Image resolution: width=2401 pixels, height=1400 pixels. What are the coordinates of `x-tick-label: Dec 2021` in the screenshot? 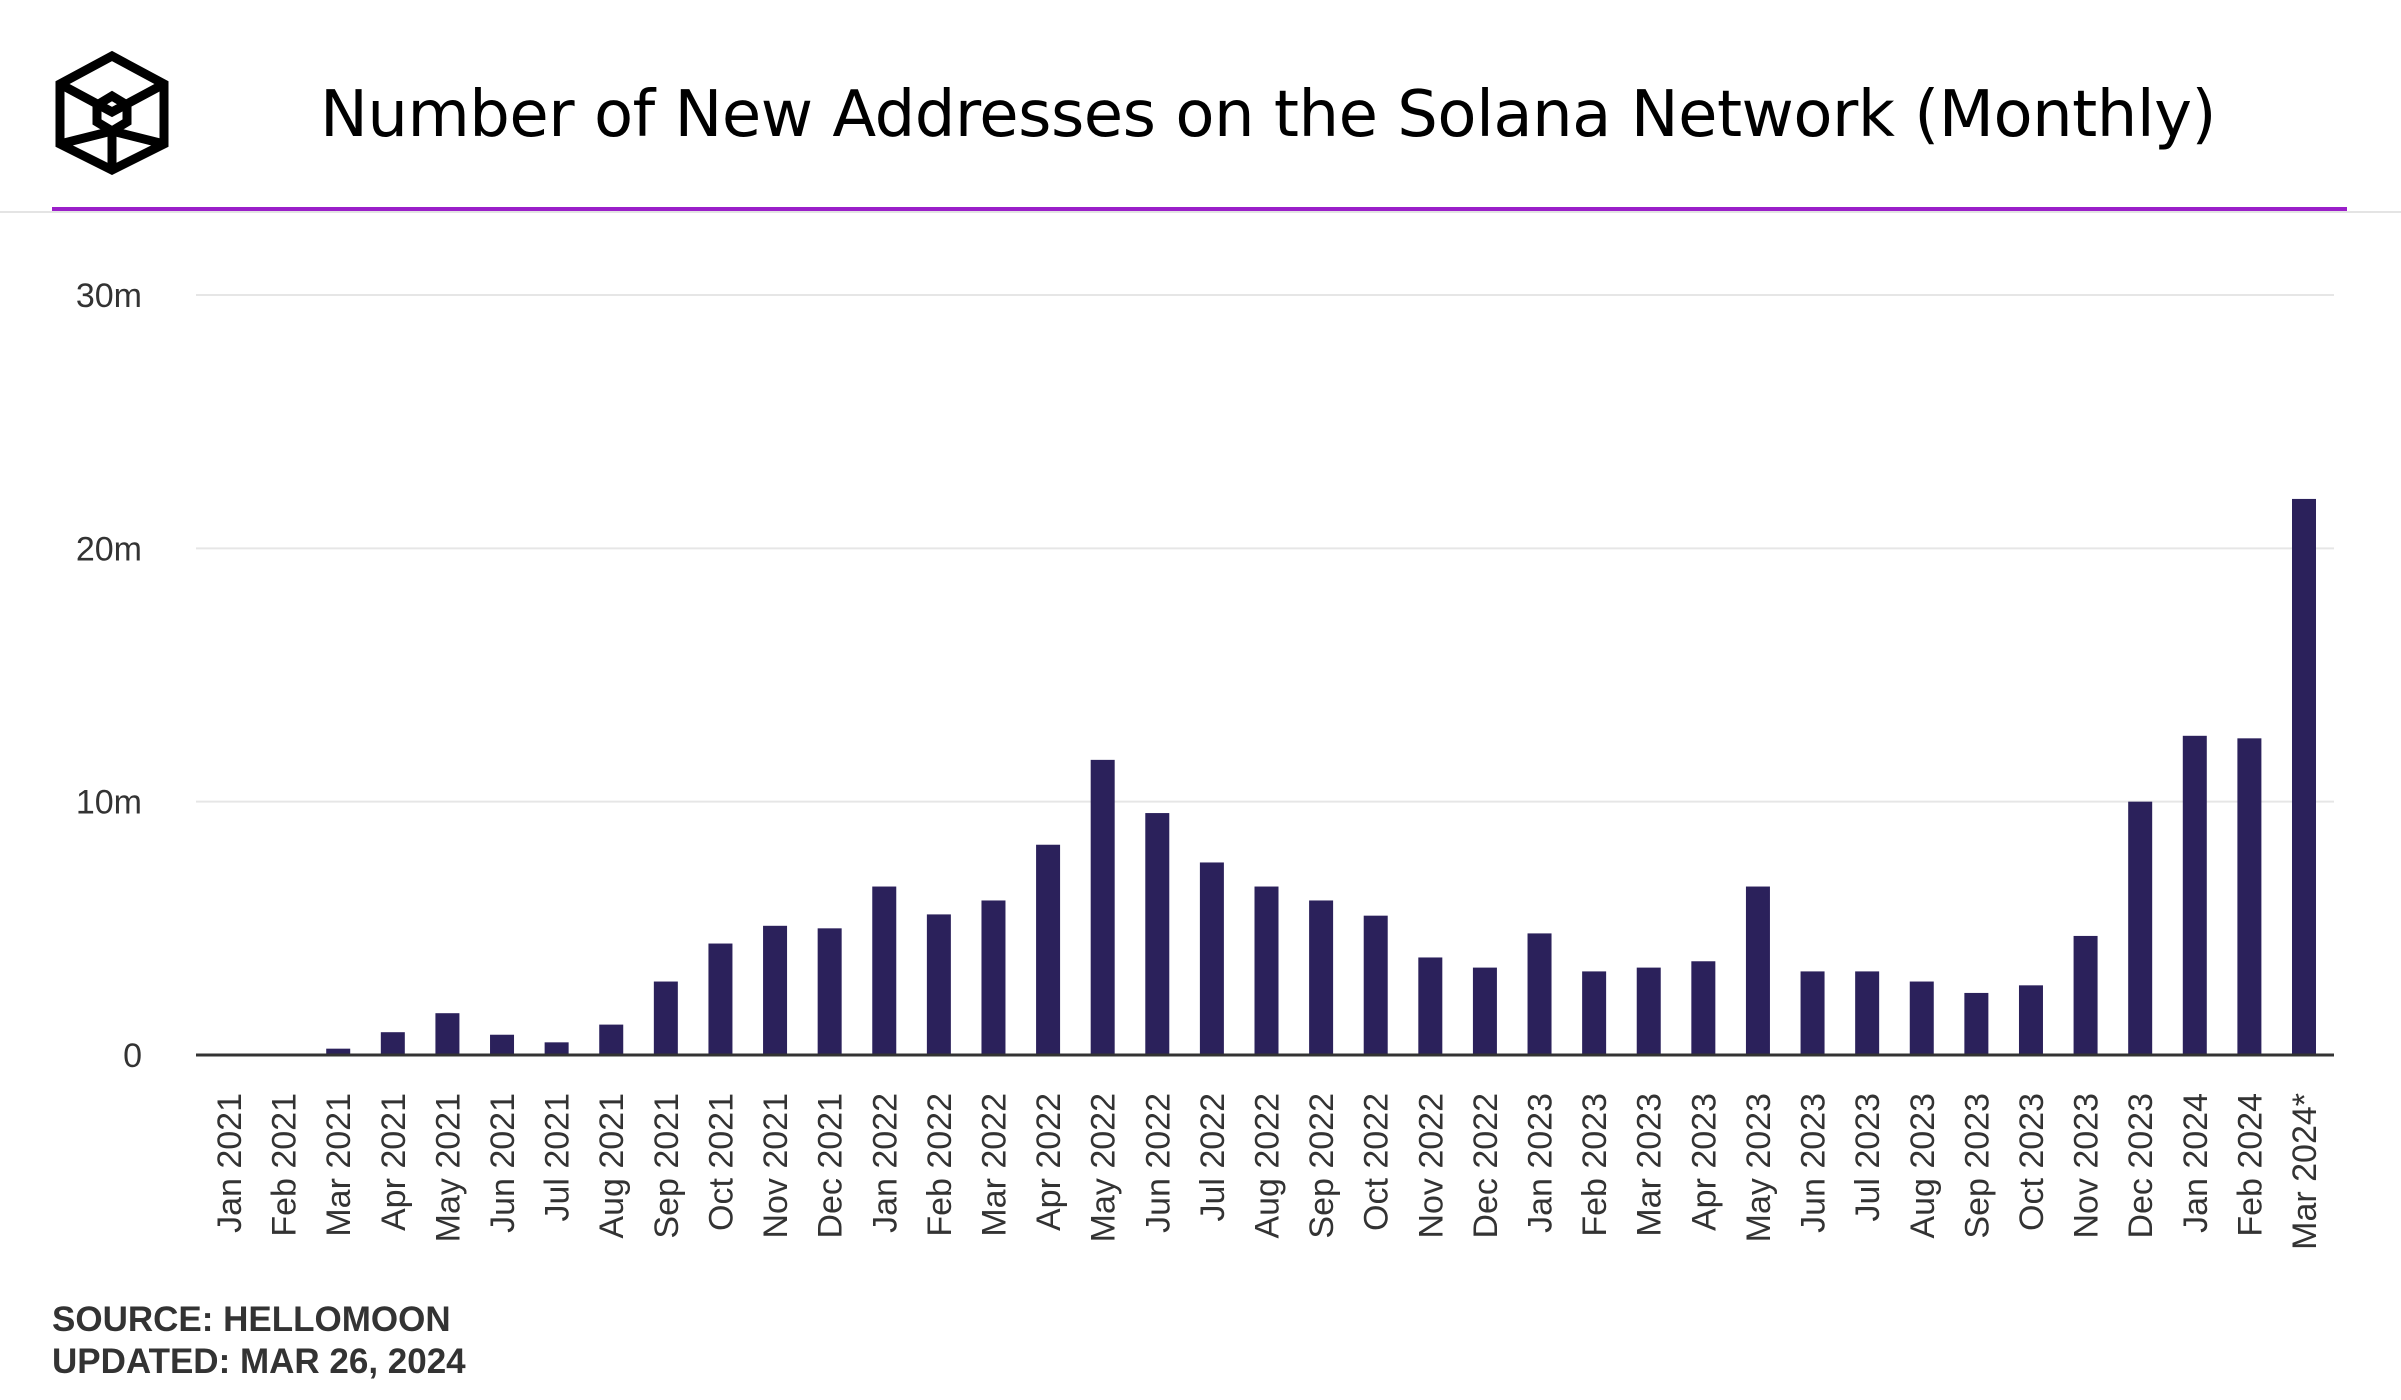 It's located at (831, 1166).